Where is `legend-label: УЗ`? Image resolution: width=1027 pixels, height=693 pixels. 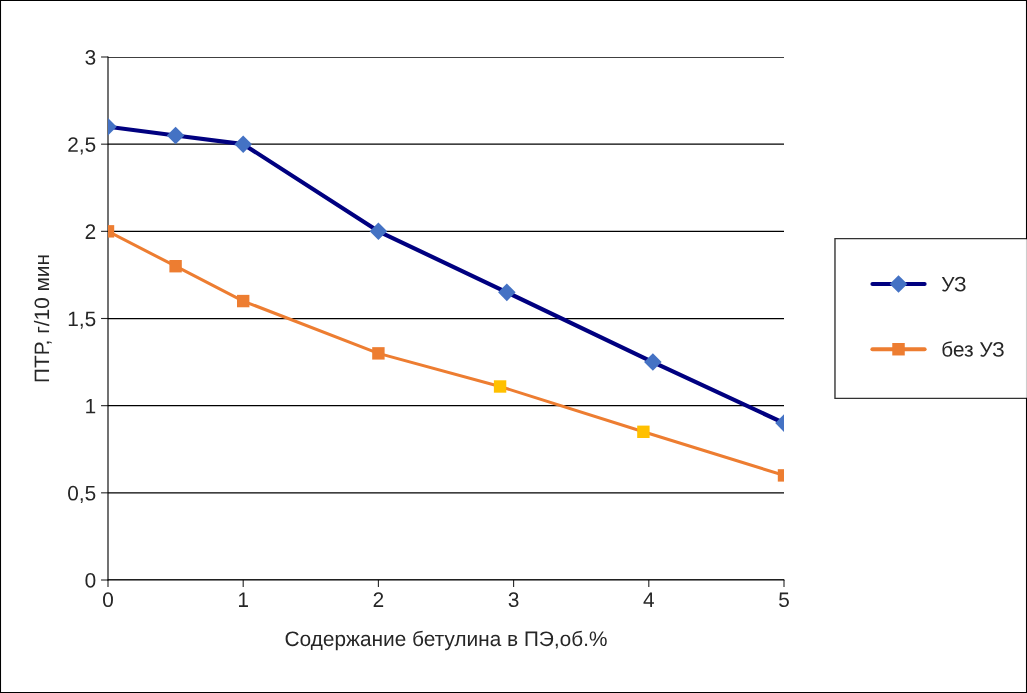
legend-label: УЗ is located at coordinates (953, 284).